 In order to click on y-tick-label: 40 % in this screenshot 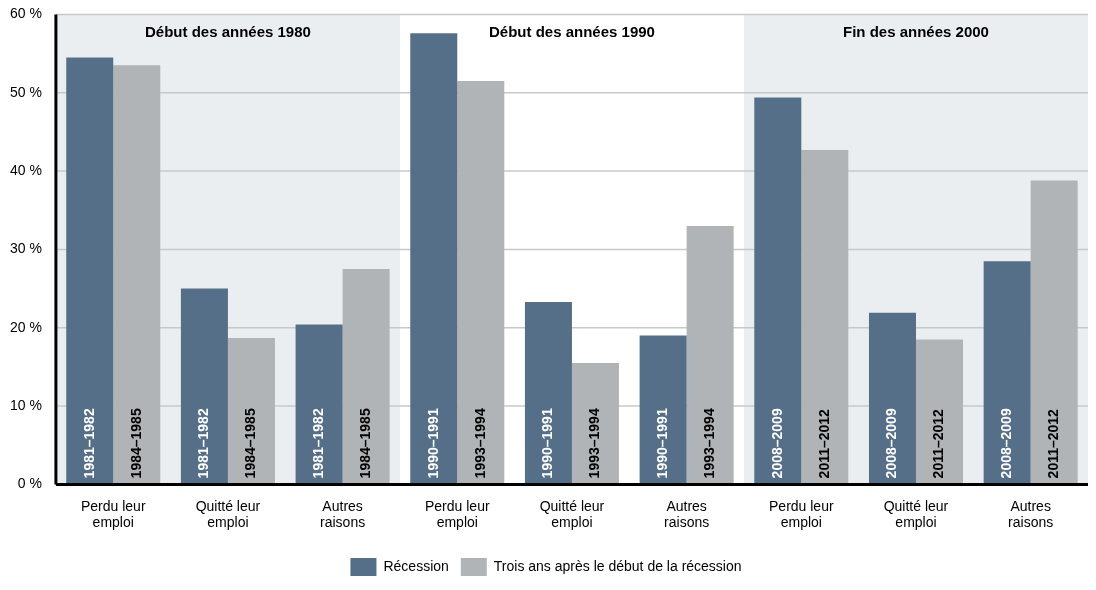, I will do `click(25, 169)`.